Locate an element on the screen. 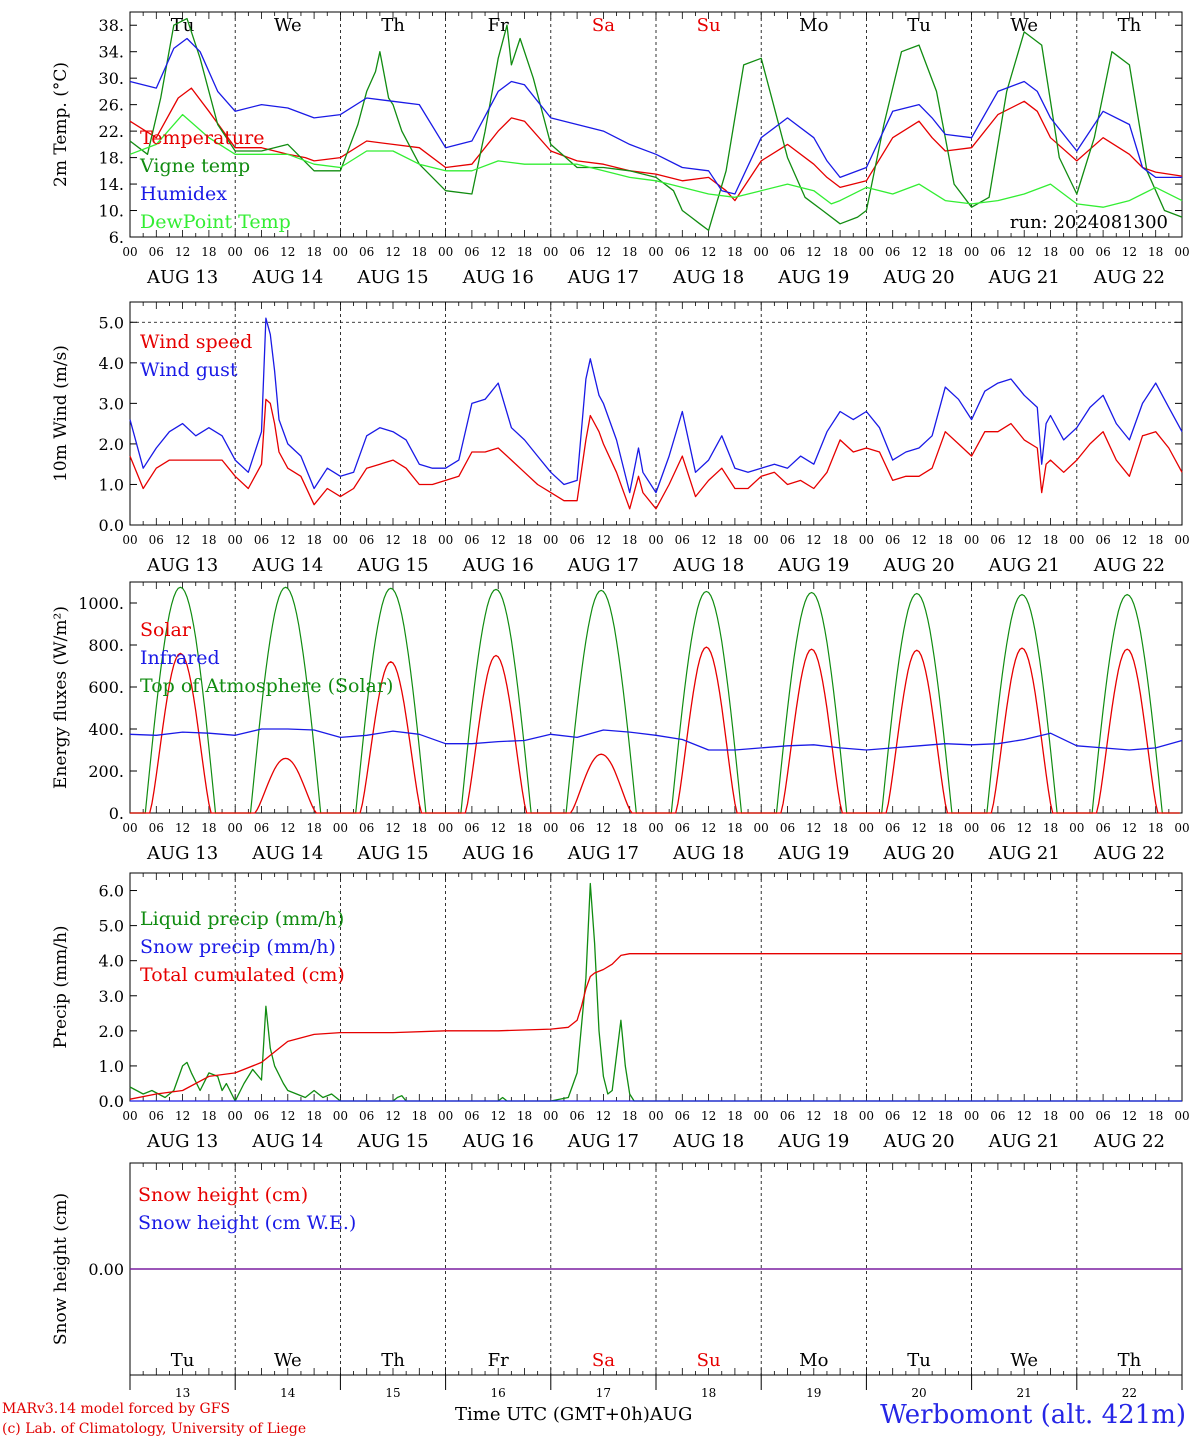  y-tick-label: 6.0 is located at coordinates (111, 891).